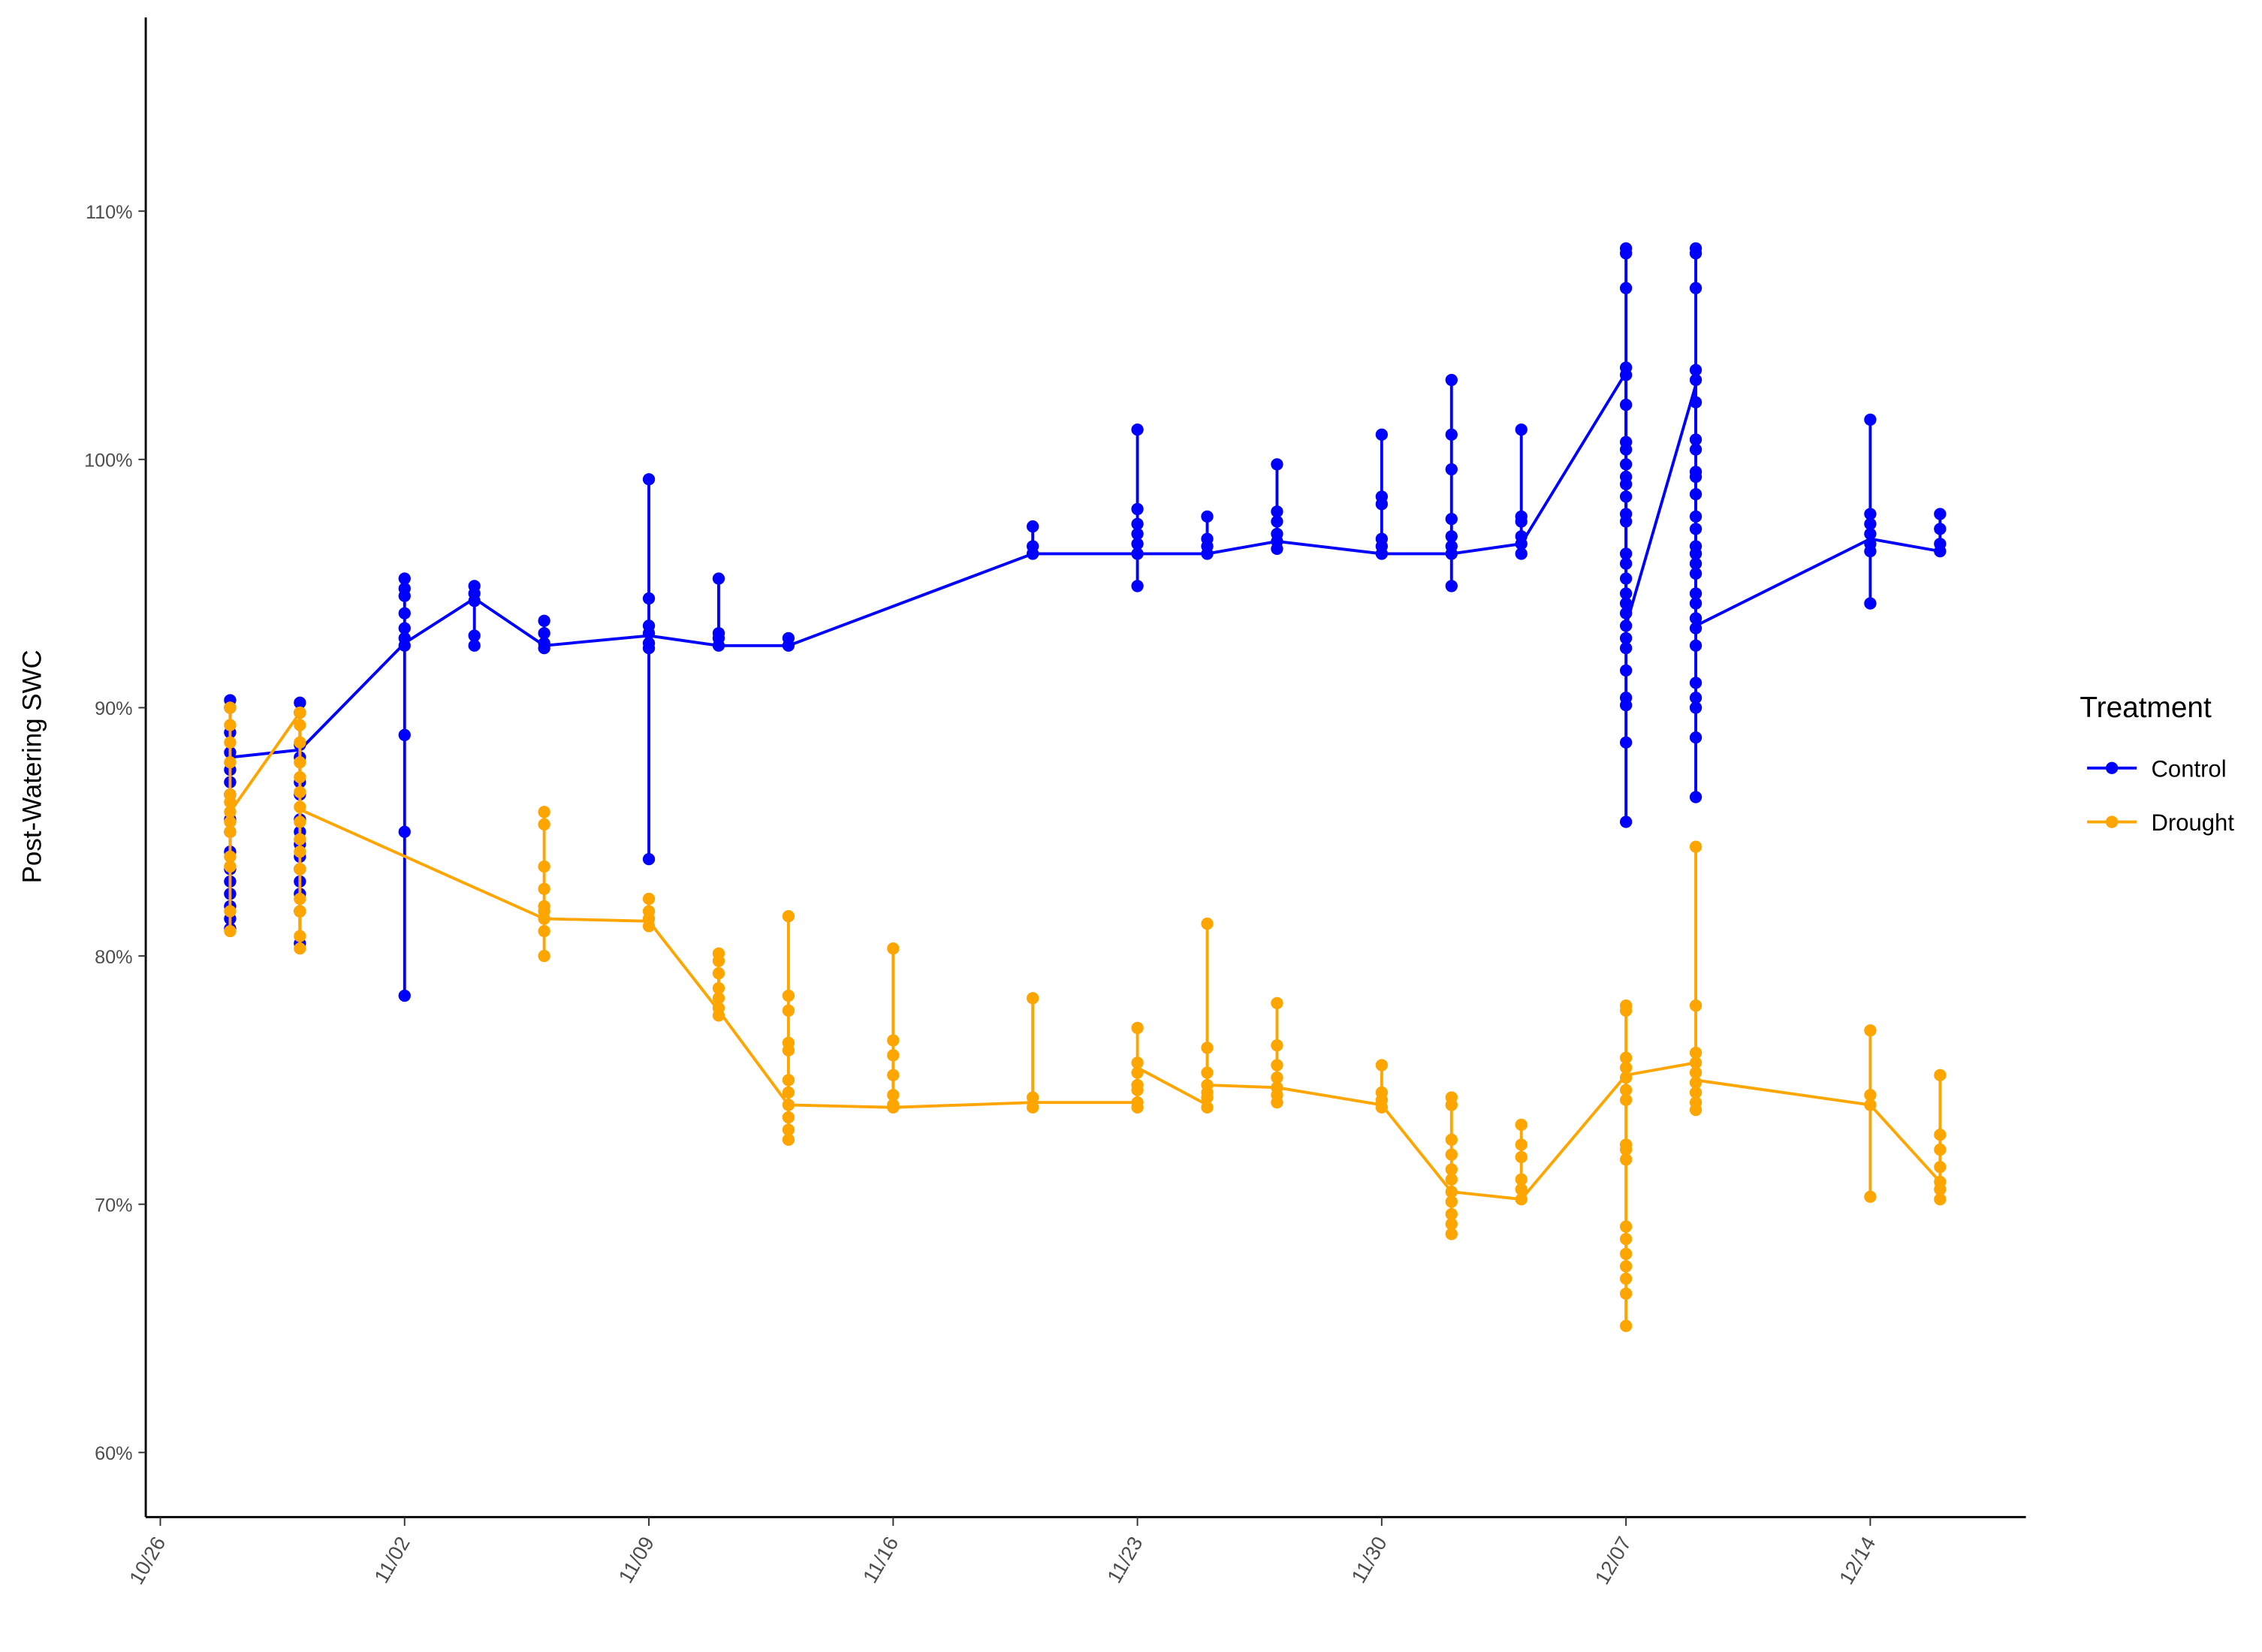 This screenshot has width=2262, height=1652. Describe the element at coordinates (113, 1205) in the screenshot. I see `y-tick-label: 70%` at that location.